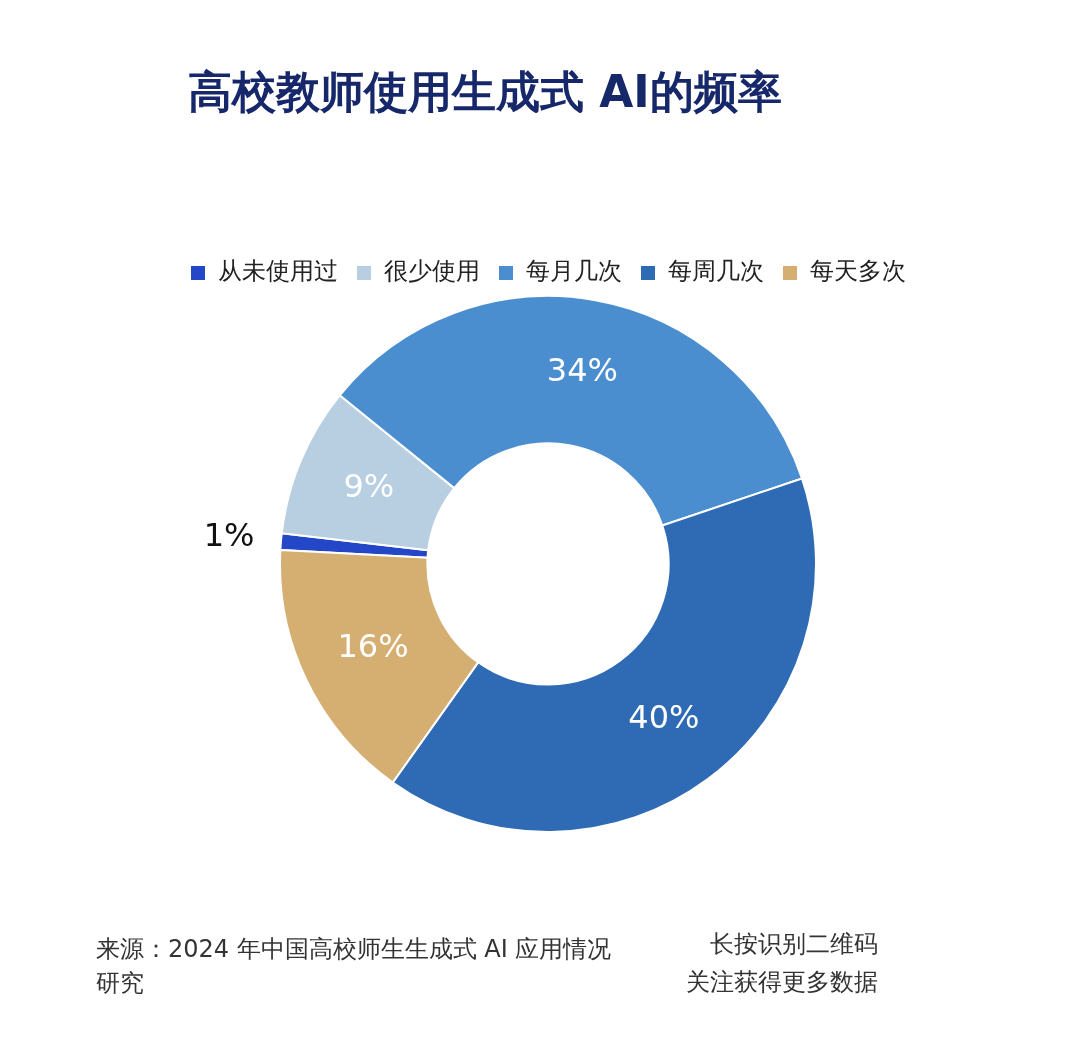 This screenshot has height=1050, width=1080. What do you see at coordinates (354, 966) in the screenshot?
I see `source-note: 来源：2024 年中国高校师生生成式 AI 应用情况研究` at bounding box center [354, 966].